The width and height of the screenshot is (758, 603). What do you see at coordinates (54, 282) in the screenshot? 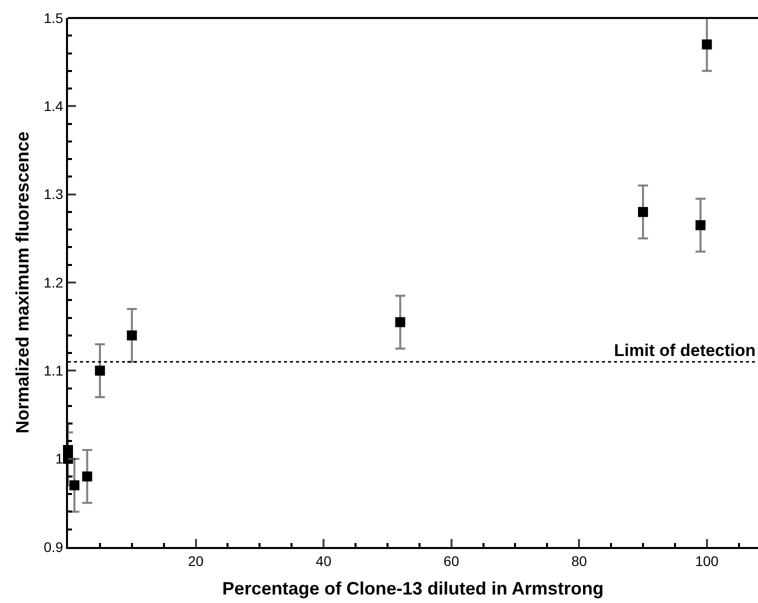
I see `y-tick-label: 1.2` at bounding box center [54, 282].